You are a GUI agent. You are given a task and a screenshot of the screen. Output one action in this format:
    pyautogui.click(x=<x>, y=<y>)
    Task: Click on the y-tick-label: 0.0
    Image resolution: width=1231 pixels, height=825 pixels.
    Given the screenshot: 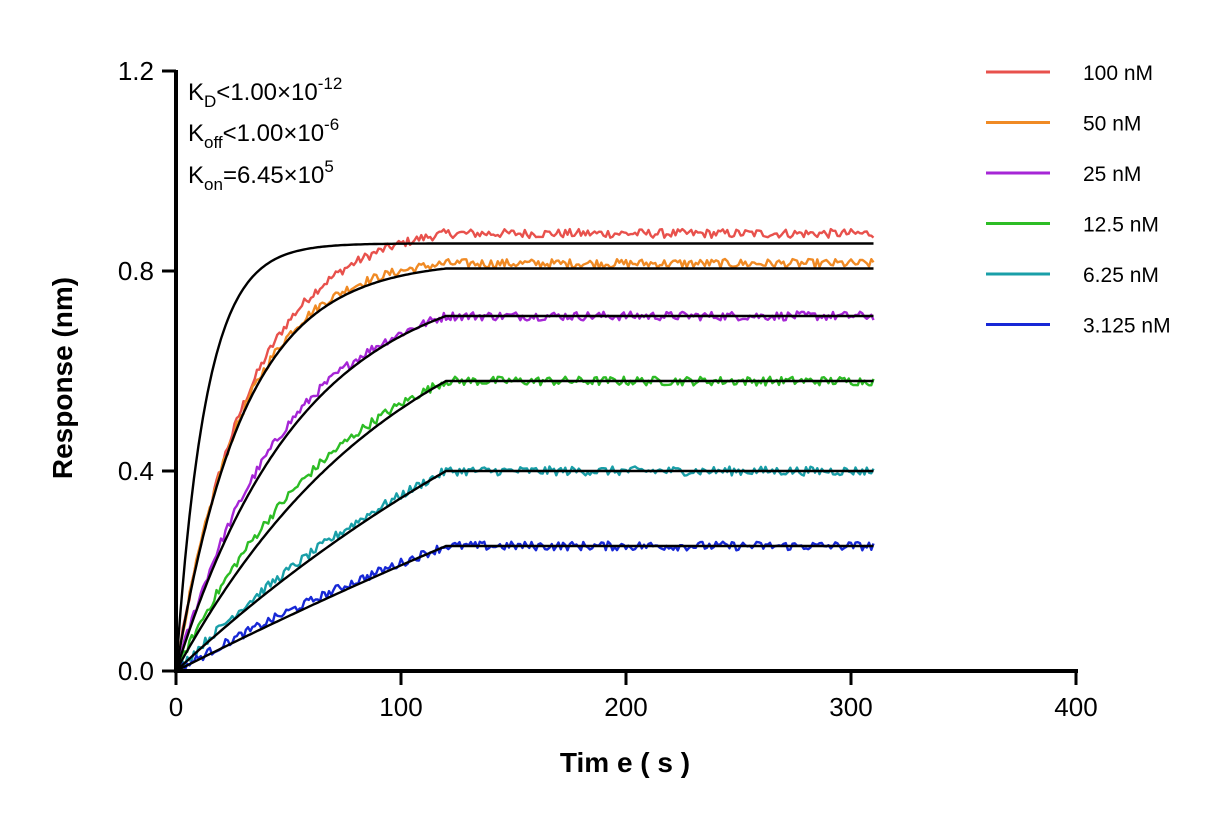 What is the action you would take?
    pyautogui.click(x=136, y=671)
    